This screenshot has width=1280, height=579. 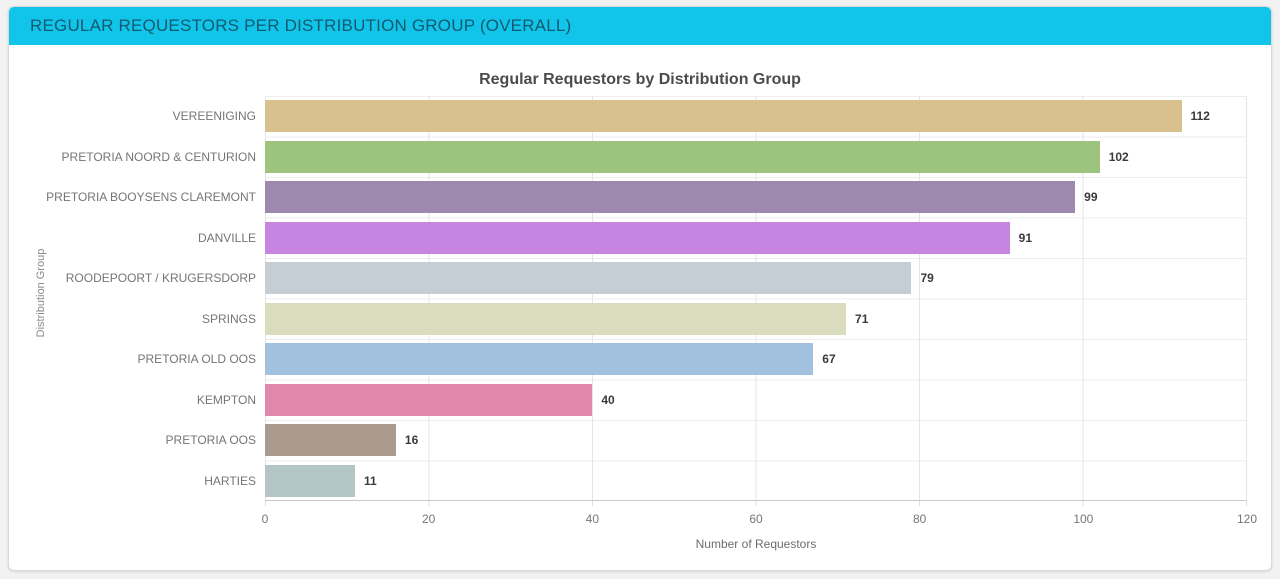 I want to click on bar-row: PRETORIA BOOYSENS CLAREMONT 99, so click(x=628, y=197).